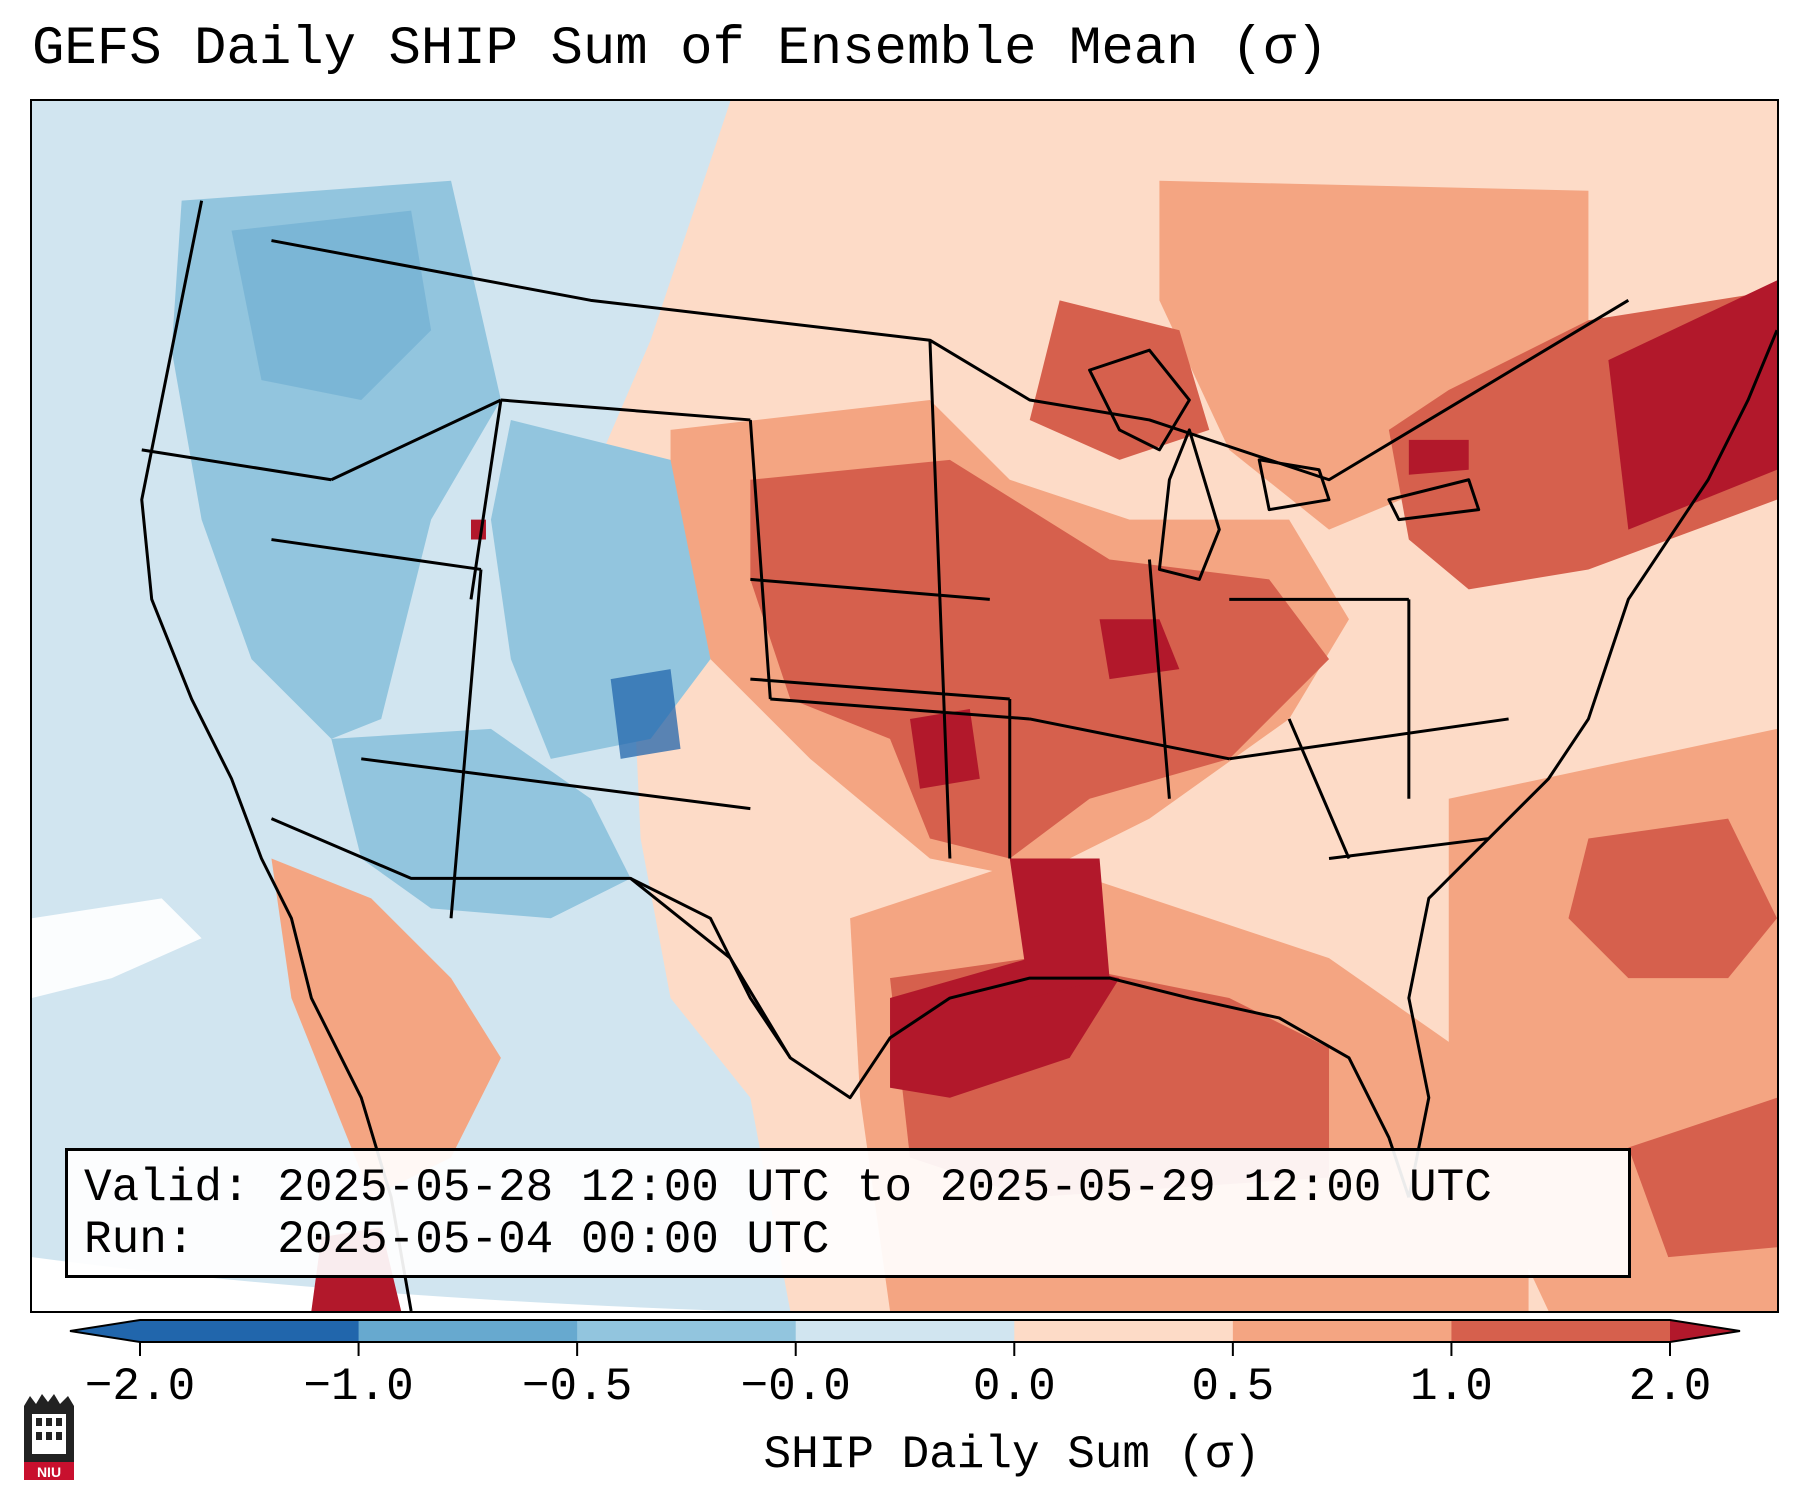  I want to click on colorbar, so click(905, 1337).